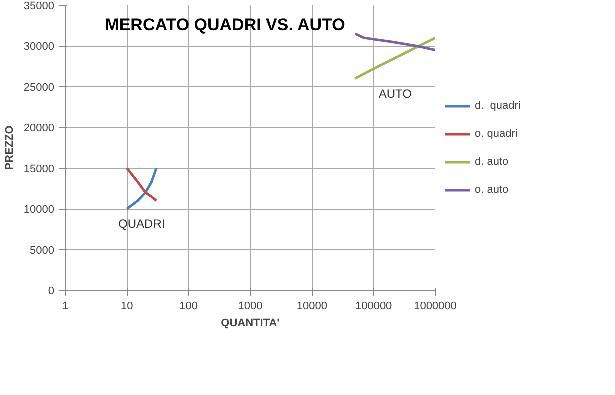 This screenshot has height=395, width=615. I want to click on y-tick-label: 35000, so click(39, 6).